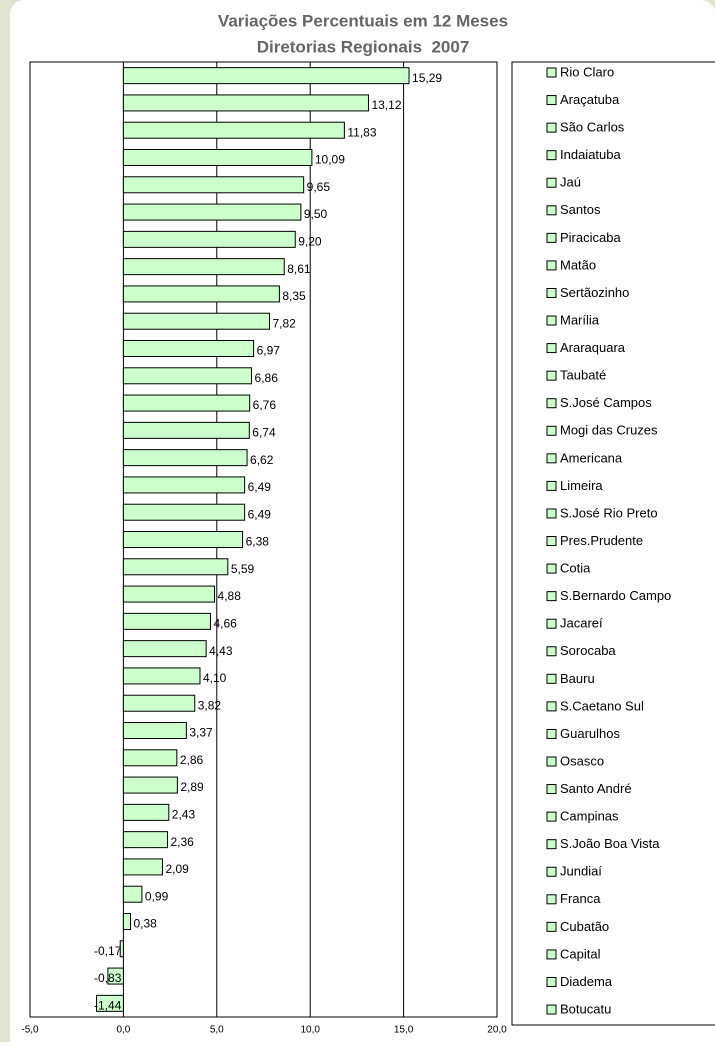 This screenshot has width=715, height=1047. Describe the element at coordinates (310, 1030) in the screenshot. I see `x-tick-label: 10,0` at that location.